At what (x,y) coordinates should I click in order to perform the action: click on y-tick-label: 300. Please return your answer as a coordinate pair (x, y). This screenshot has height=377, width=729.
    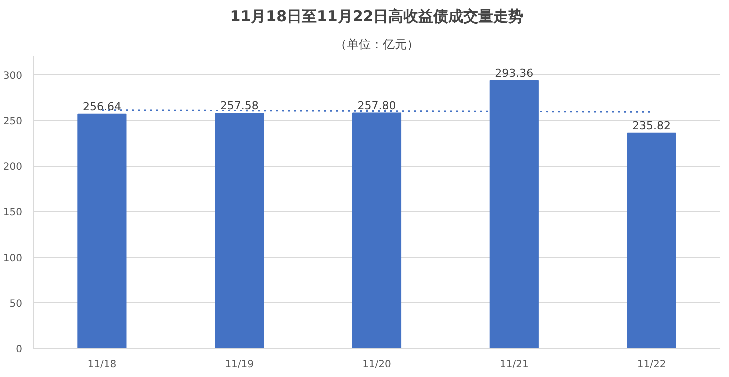
    Looking at the image, I should click on (13, 76).